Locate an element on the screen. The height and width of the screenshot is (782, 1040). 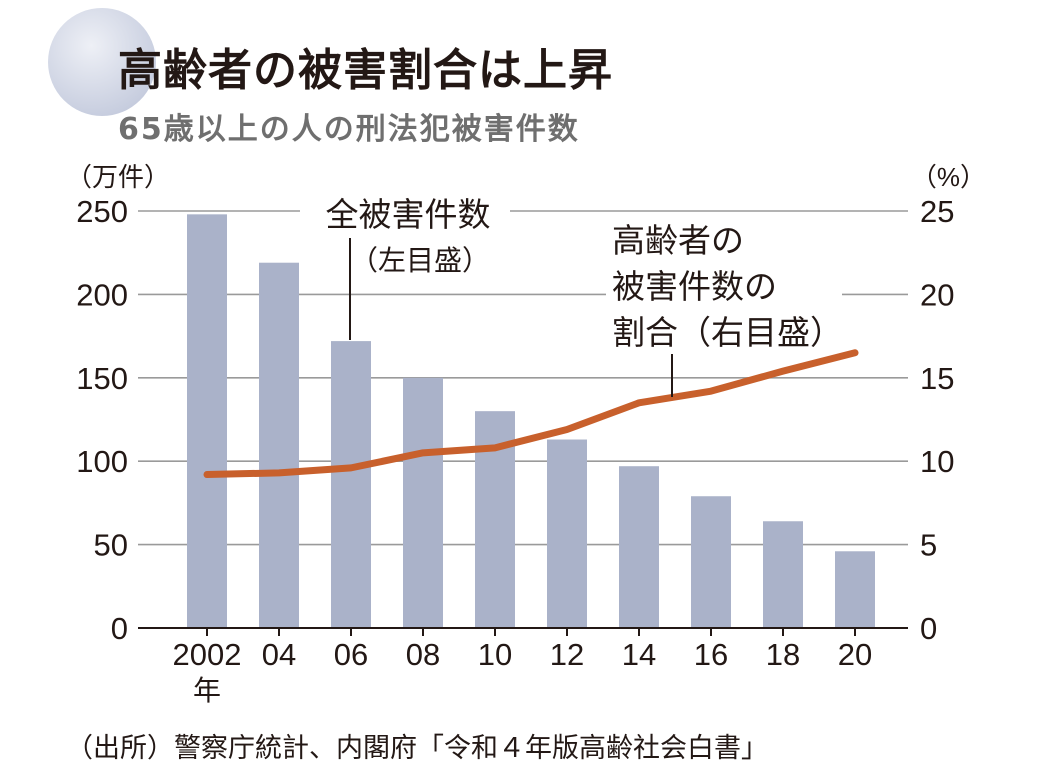
left-tick-label: 150 is located at coordinates (102, 378).